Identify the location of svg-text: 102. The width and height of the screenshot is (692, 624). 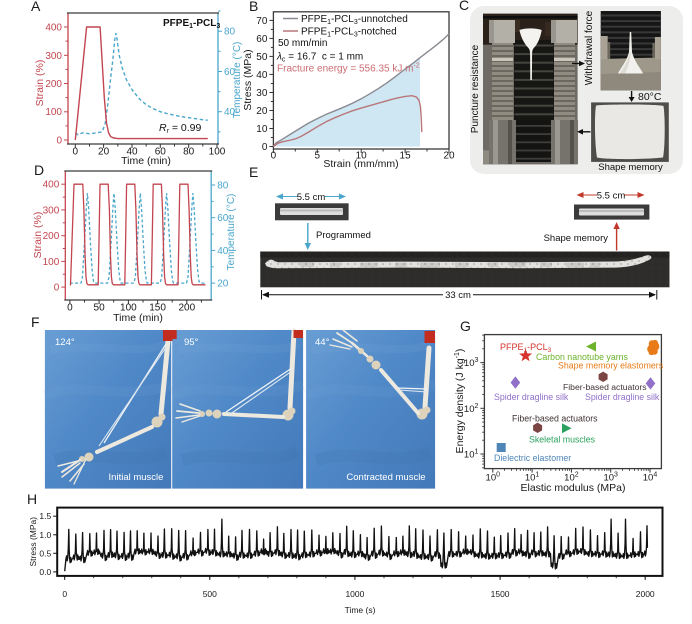
(471, 409).